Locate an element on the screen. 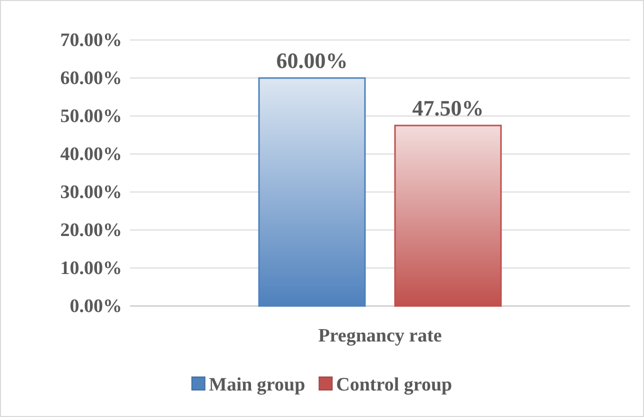  y-tick-label: 30.00% is located at coordinates (91, 193).